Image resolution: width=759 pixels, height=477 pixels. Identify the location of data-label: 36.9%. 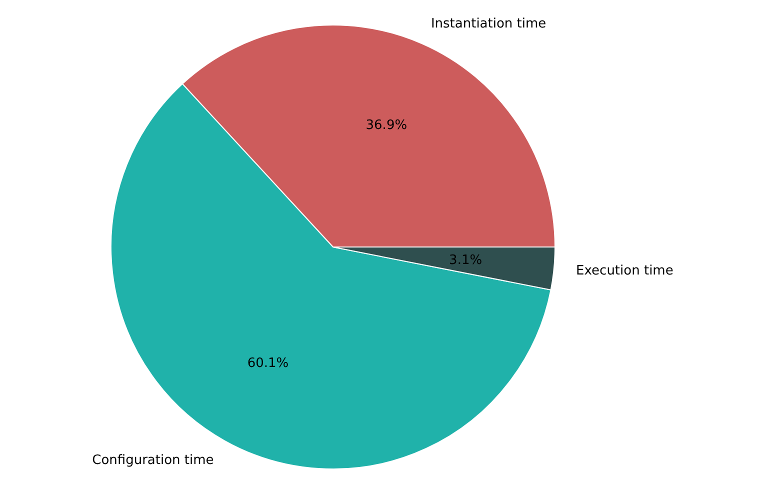
(387, 125).